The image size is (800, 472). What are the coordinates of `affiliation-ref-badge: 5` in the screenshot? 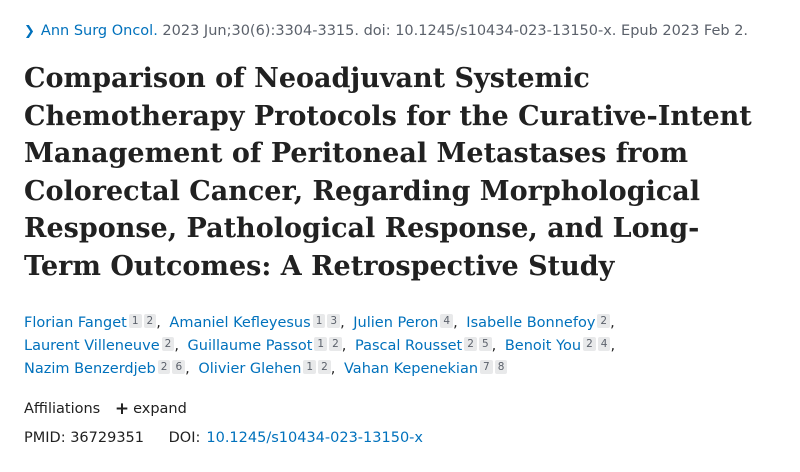 It's located at (485, 344).